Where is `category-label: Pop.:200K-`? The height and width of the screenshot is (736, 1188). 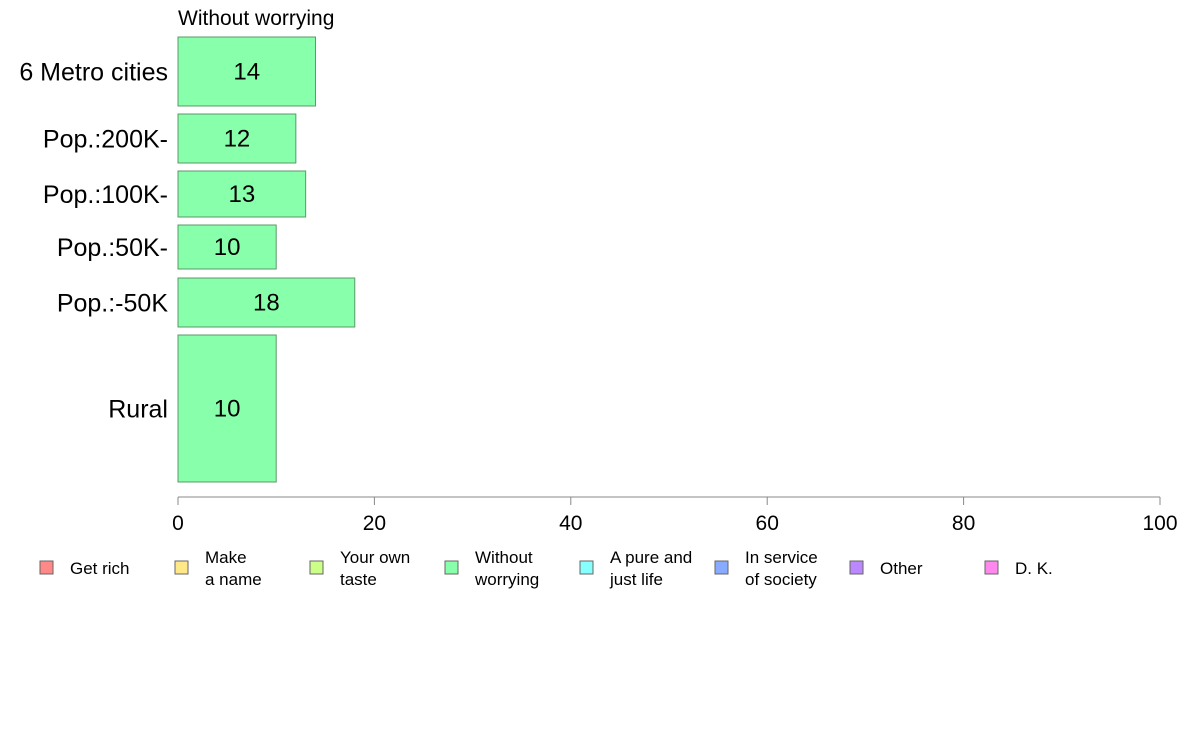 category-label: Pop.:200K- is located at coordinates (105, 140).